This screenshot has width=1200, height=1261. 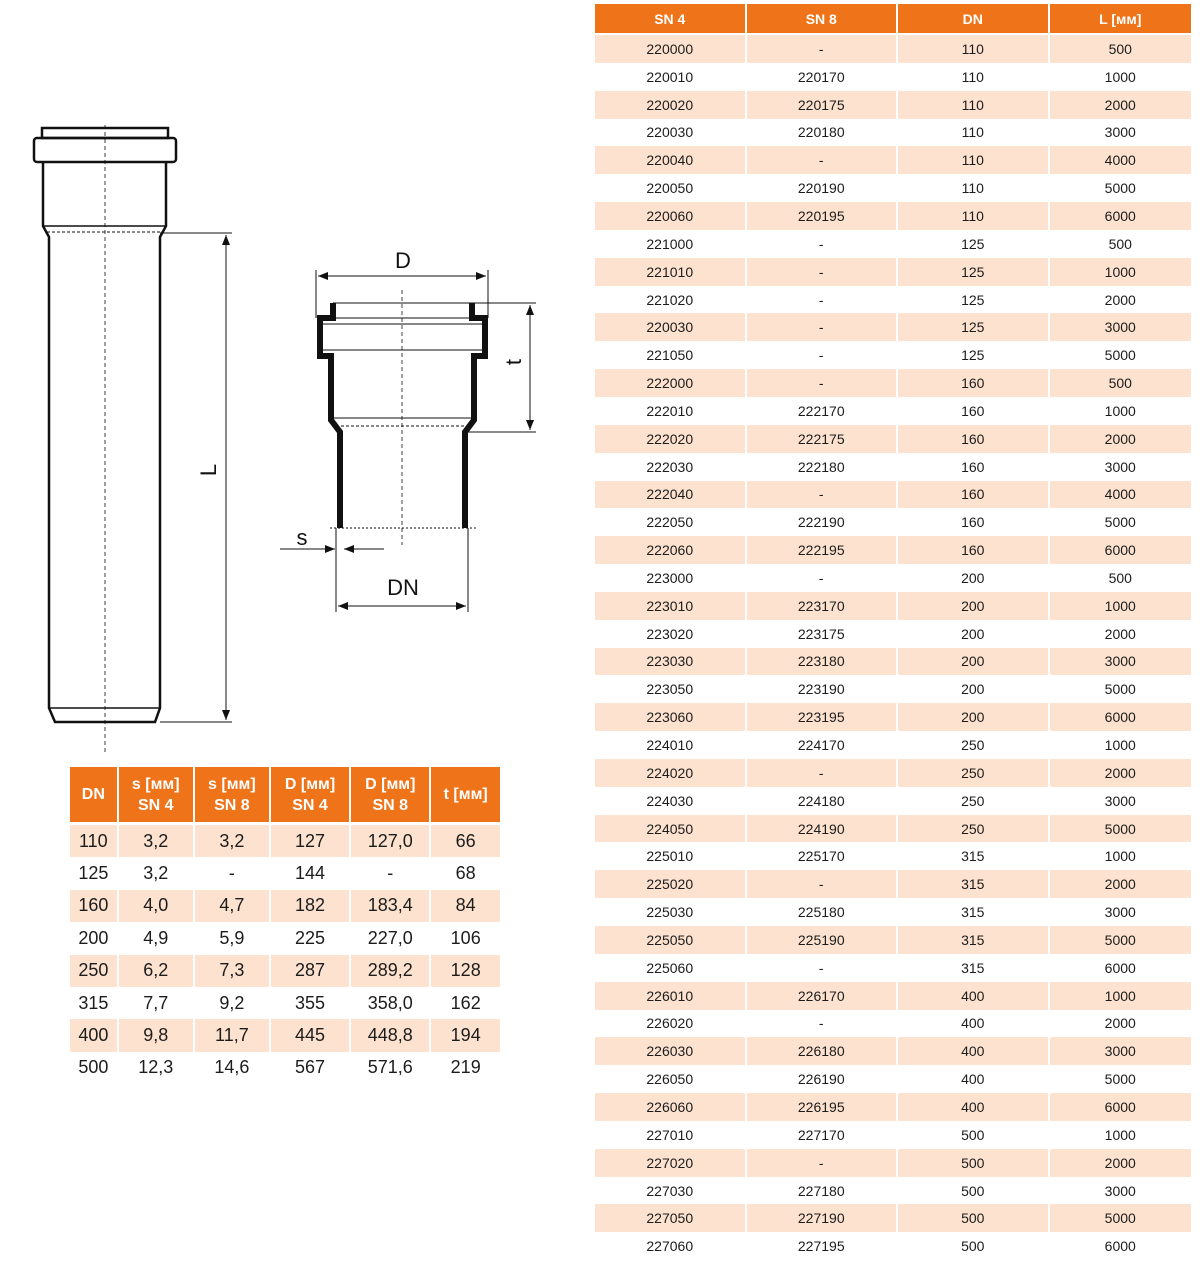 I want to click on table-cell: 9,8, so click(x=155, y=1035).